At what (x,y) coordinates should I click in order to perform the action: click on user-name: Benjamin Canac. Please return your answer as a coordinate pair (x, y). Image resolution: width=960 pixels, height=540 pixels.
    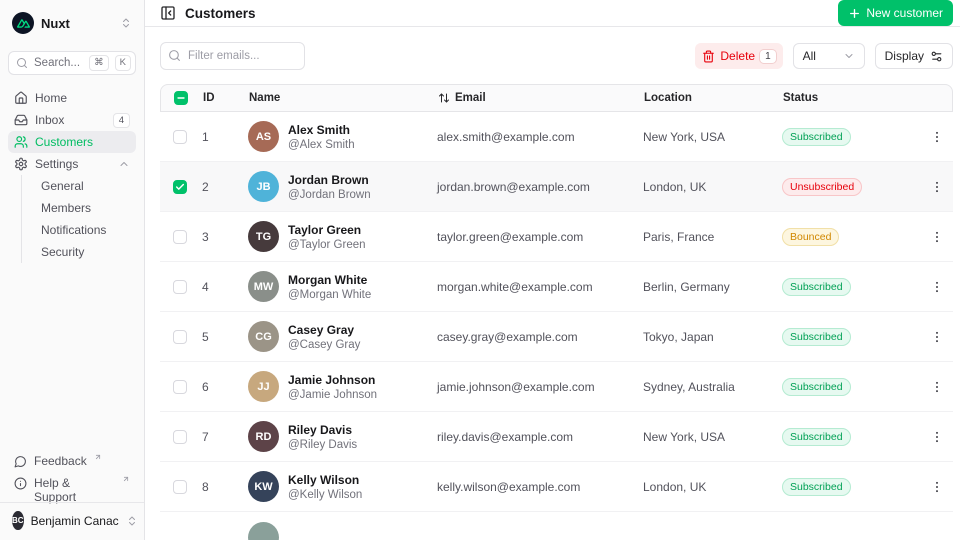
    Looking at the image, I should click on (74, 520).